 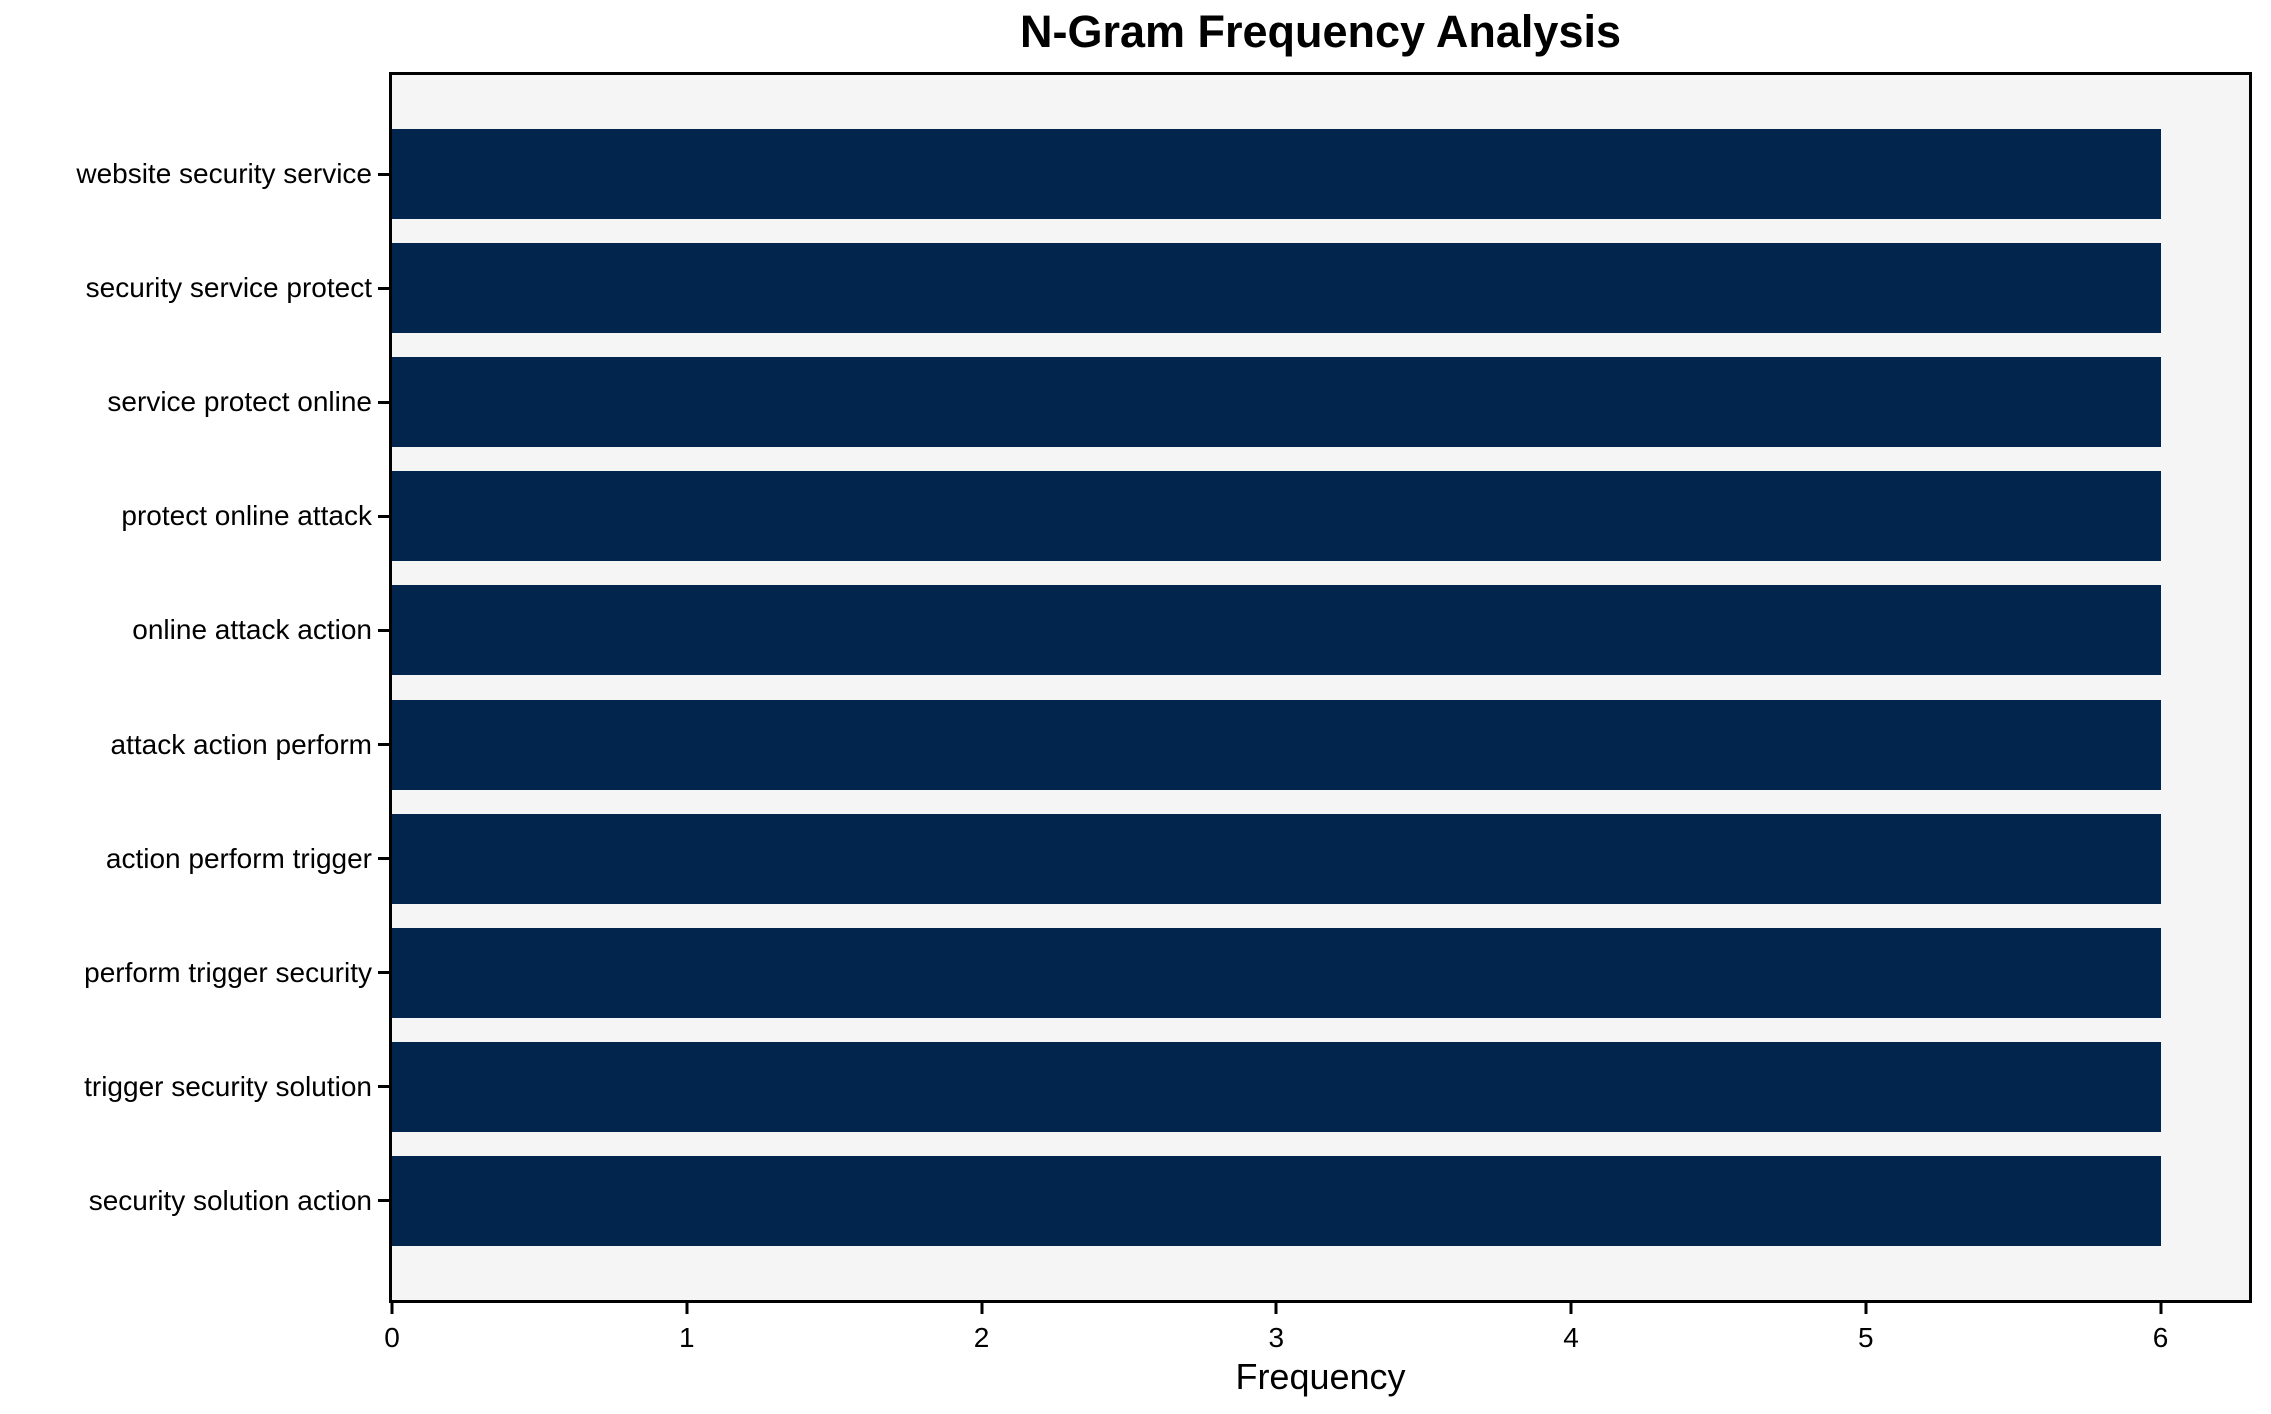 I want to click on x-tick-label: 3, so click(x=1276, y=1337).